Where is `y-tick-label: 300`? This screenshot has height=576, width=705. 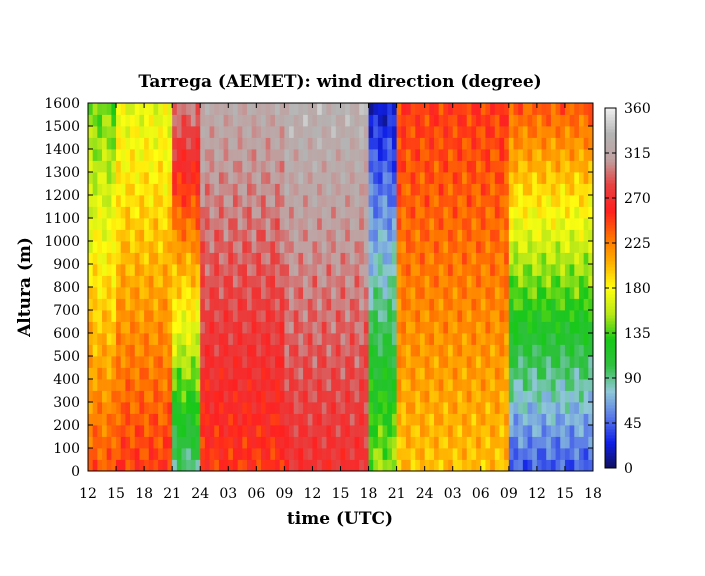
y-tick-label: 300 is located at coordinates (66, 403).